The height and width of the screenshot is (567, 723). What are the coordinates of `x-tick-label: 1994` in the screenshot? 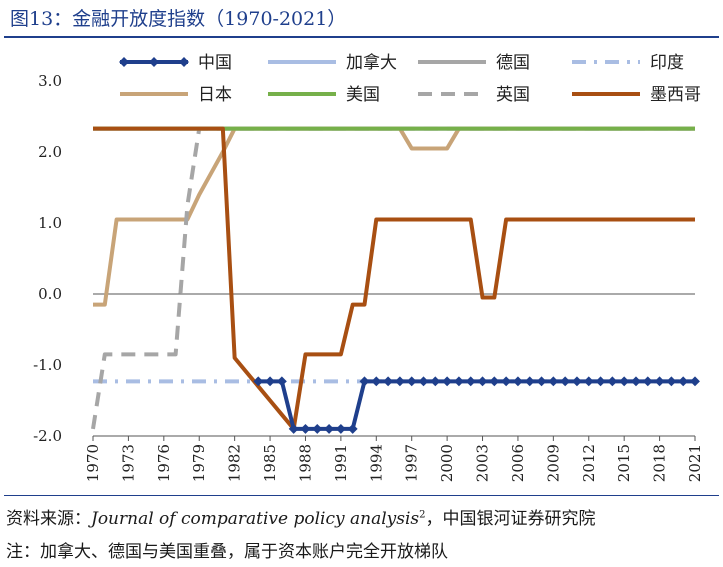 It's located at (376, 463).